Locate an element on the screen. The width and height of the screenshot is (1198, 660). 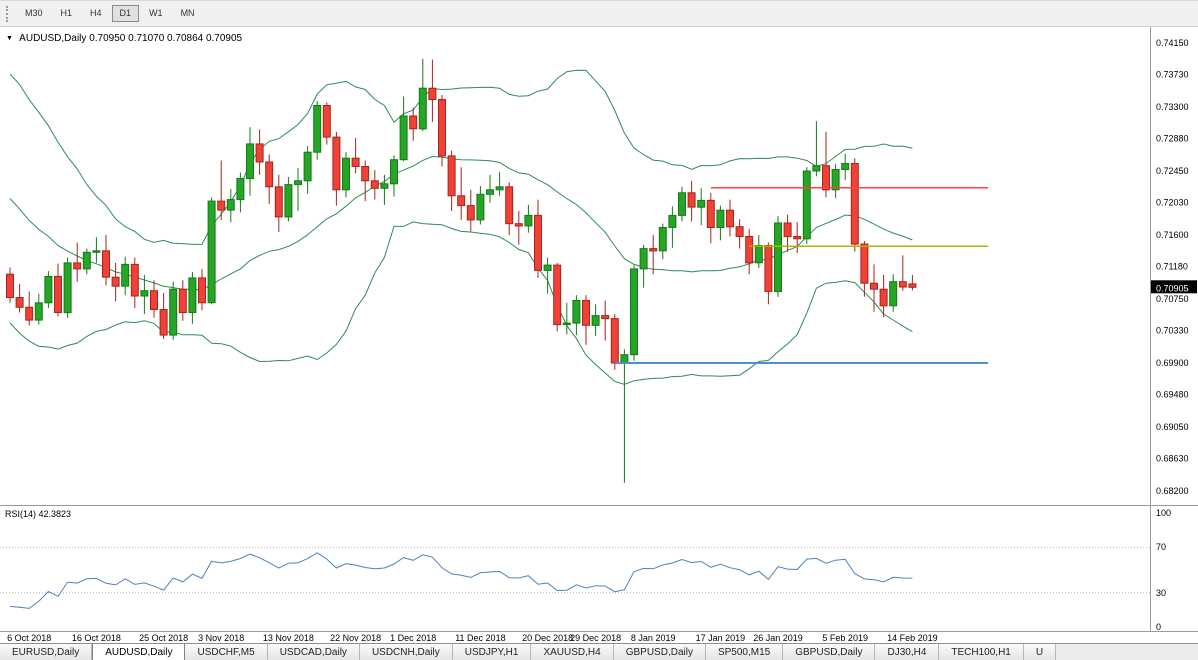
current-price-marker is located at coordinates (1174, 287).